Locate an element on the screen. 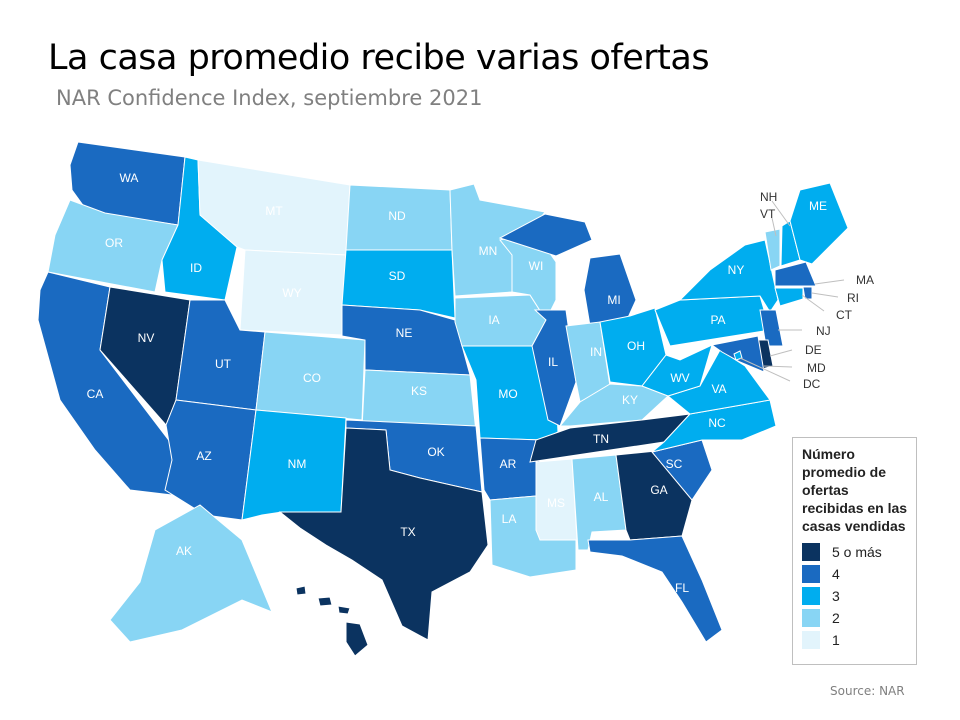  state-il is located at coordinates (554, 368).